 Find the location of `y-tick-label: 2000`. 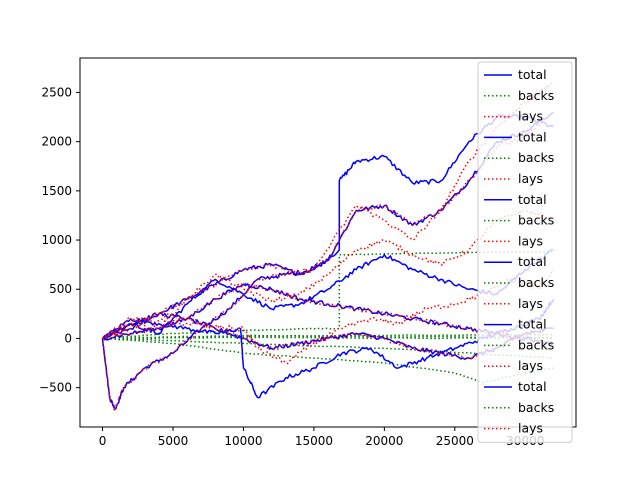

y-tick-label: 2000 is located at coordinates (56, 142).